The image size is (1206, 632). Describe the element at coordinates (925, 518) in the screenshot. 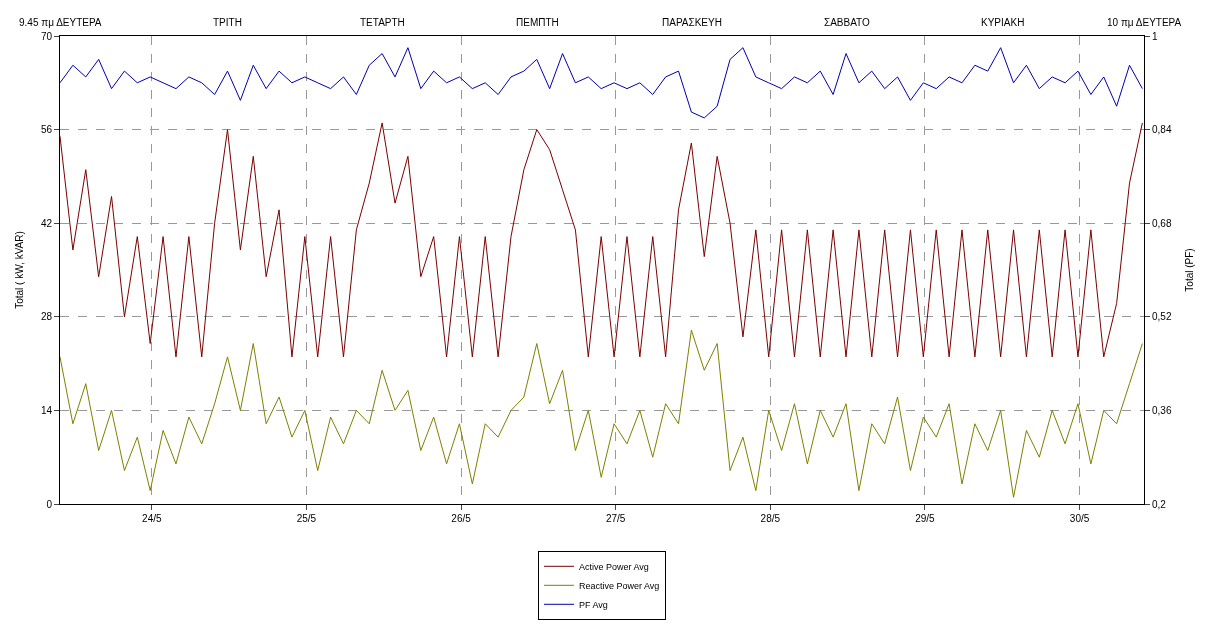

I see `x-tick-label: 29/5` at that location.